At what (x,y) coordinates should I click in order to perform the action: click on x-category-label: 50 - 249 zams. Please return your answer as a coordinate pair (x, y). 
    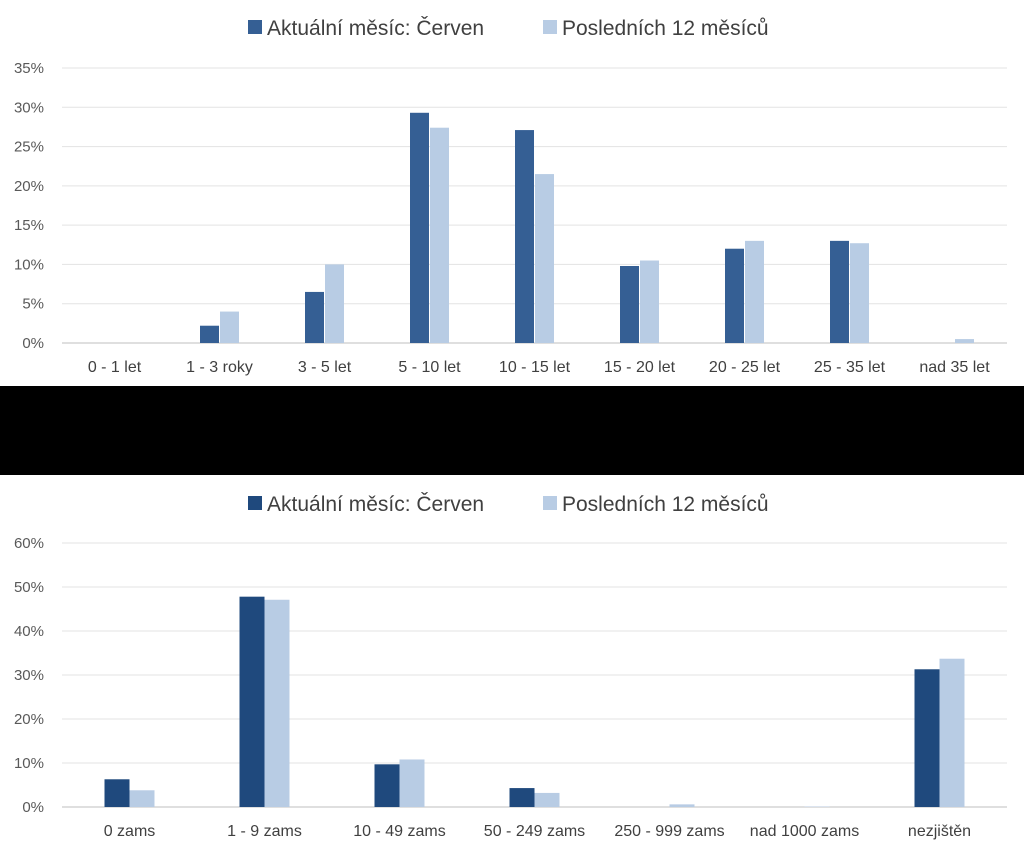
    Looking at the image, I should click on (534, 831).